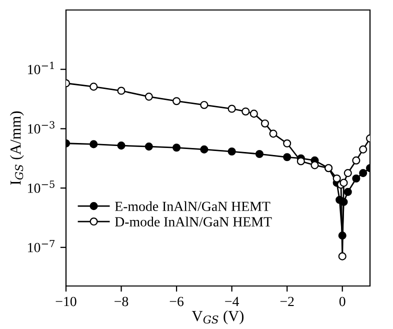 Image resolution: width=393 pixels, height=329 pixels. Describe the element at coordinates (41, 246) in the screenshot. I see `y-tick-label: 10$^{−7}$` at that location.